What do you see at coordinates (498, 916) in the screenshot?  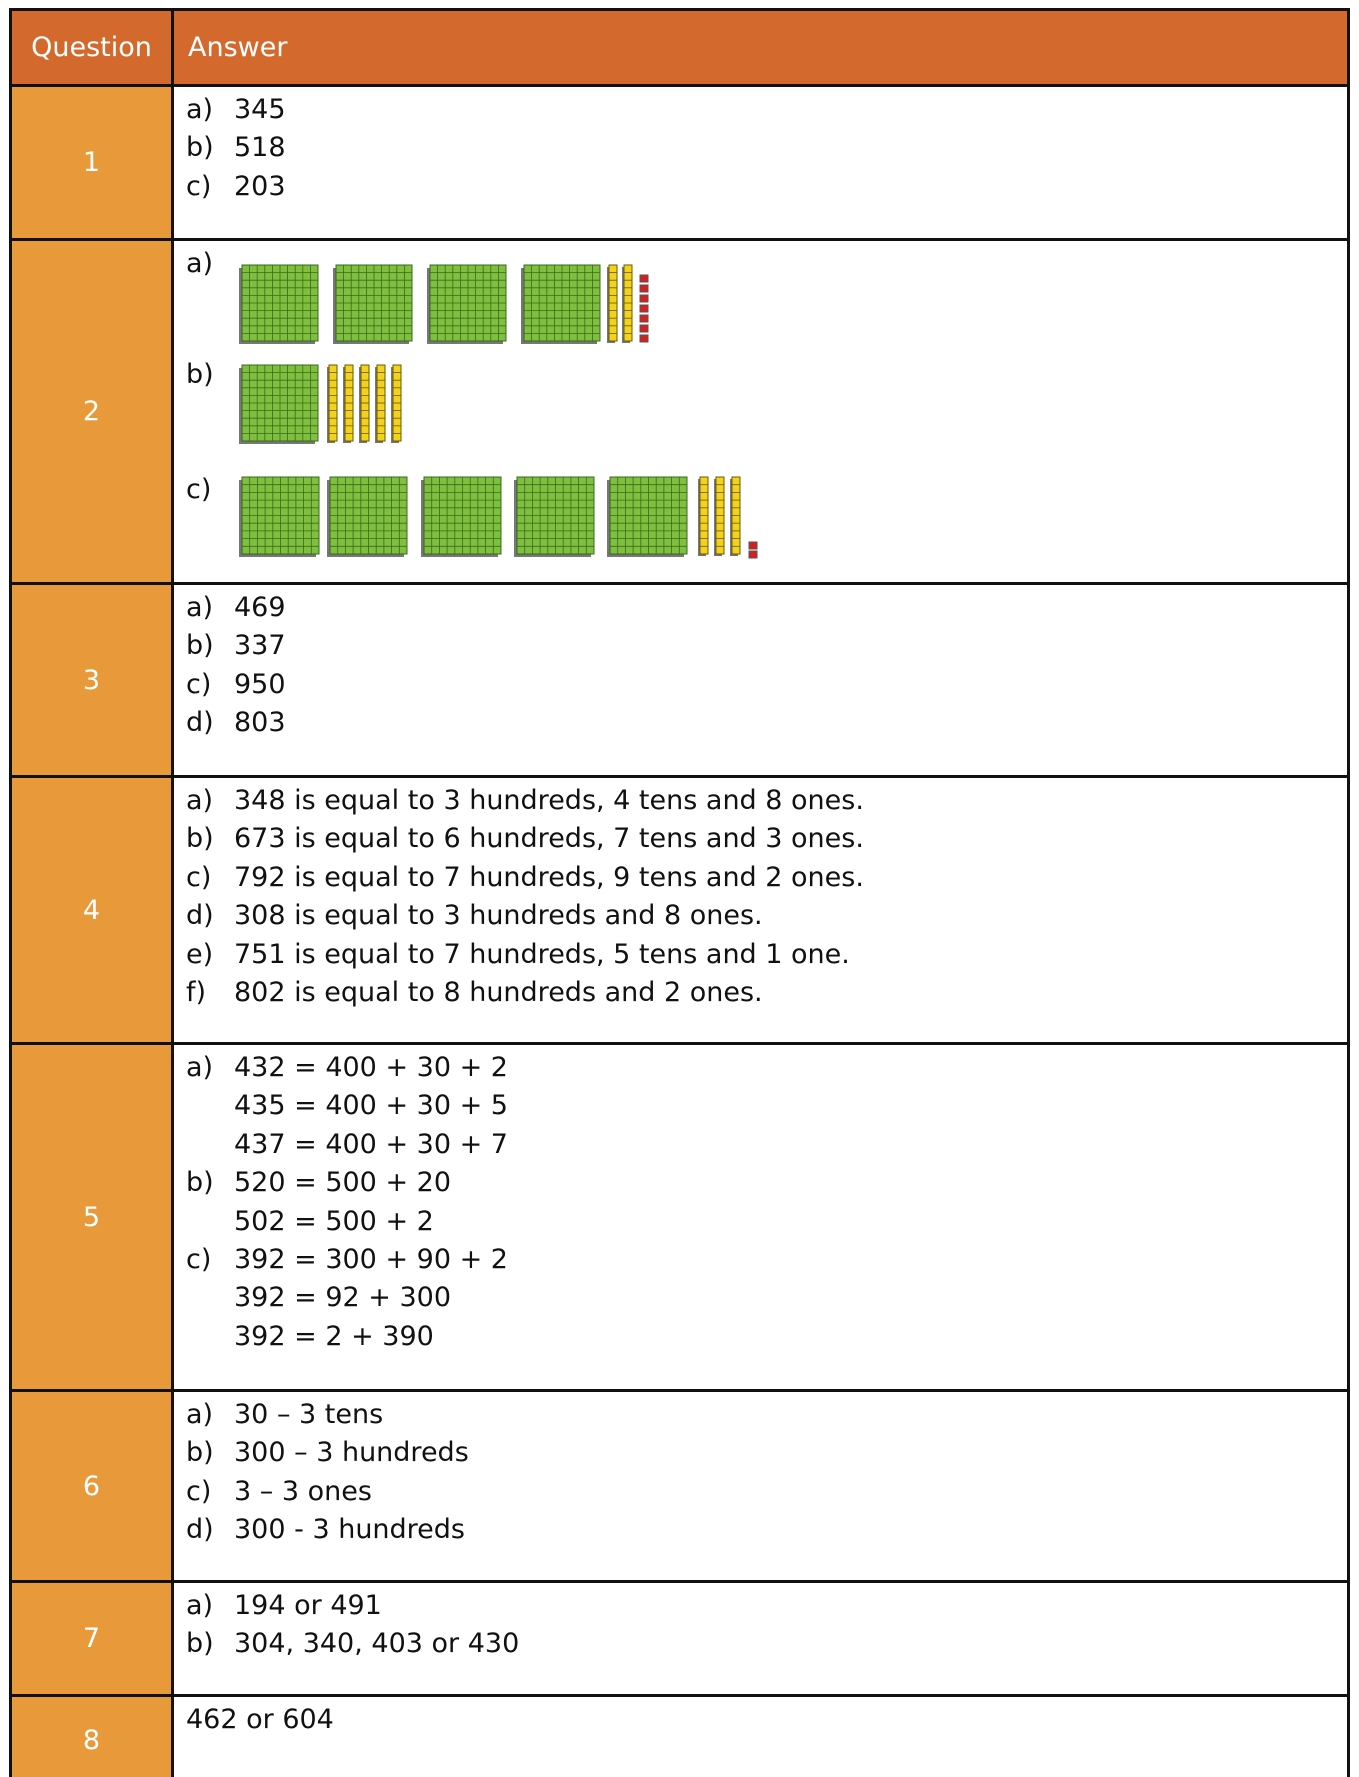 I see `answer-text: 308 is equal to 3 hundreds and 8 ones.` at bounding box center [498, 916].